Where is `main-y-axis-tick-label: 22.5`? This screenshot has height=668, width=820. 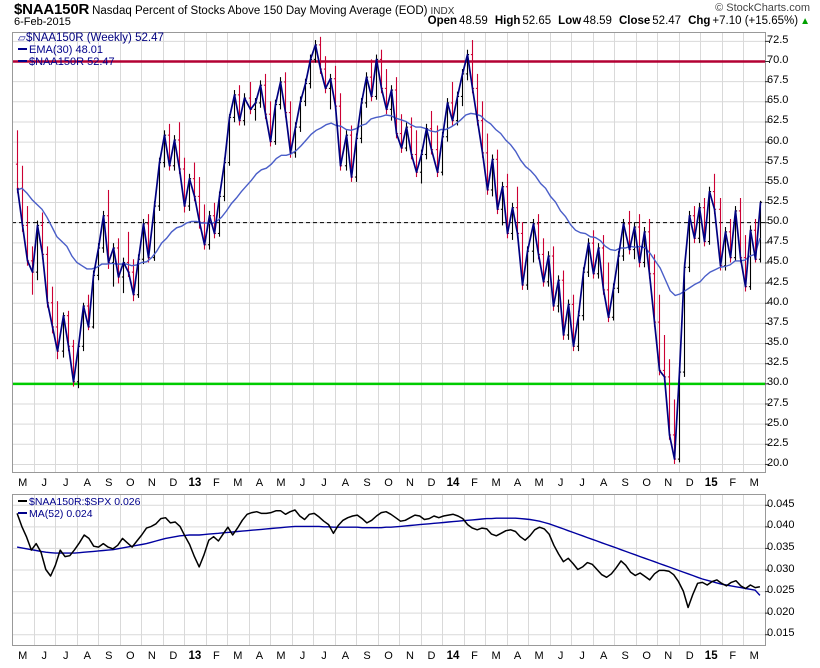
main-y-axis-tick-label: 22.5 is located at coordinates (778, 442).